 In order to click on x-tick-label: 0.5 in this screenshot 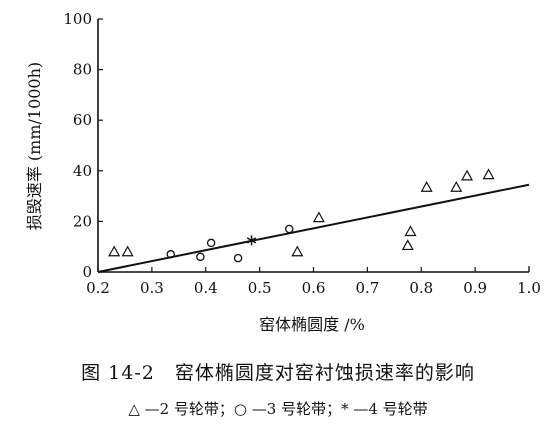, I will do `click(260, 288)`.